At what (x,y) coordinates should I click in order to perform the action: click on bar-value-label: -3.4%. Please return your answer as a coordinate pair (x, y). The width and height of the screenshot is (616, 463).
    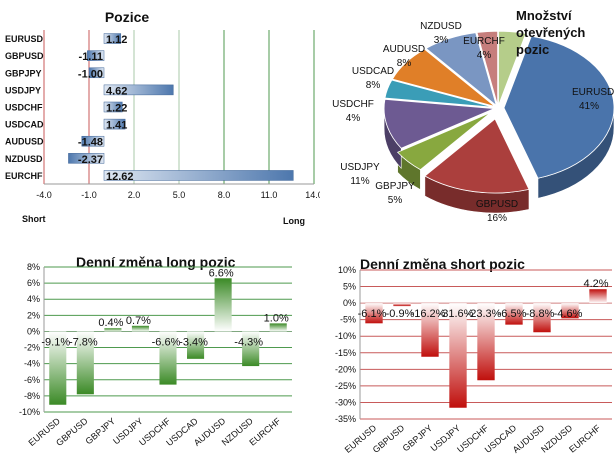
    Looking at the image, I should click on (193, 342).